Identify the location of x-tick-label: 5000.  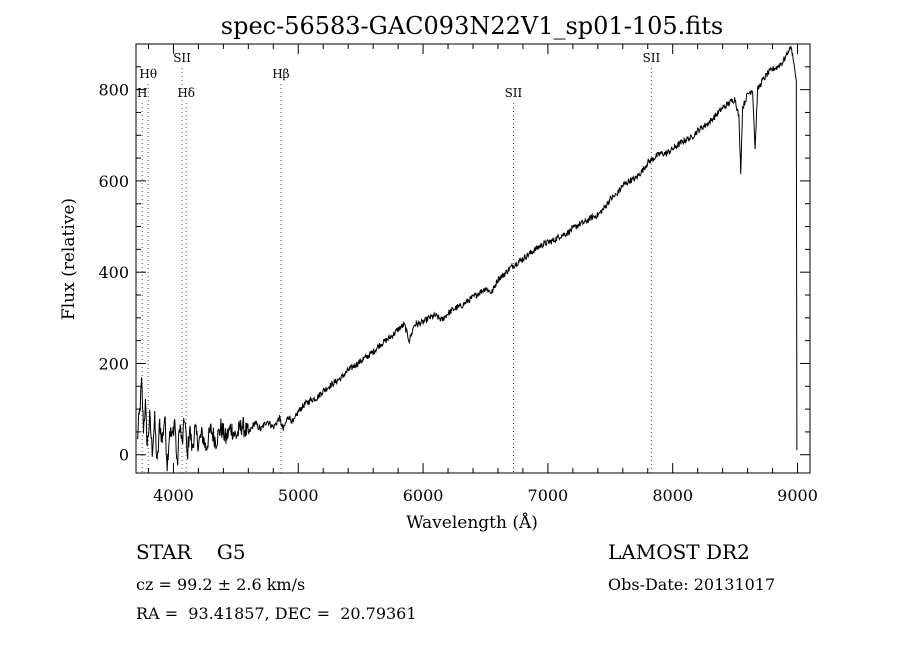
(298, 495).